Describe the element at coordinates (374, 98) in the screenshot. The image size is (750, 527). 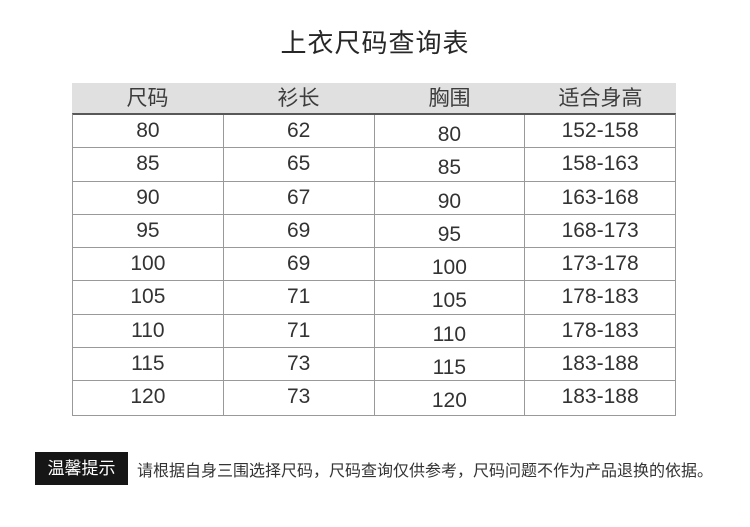
I see `table-header-row: 尺码 衫长 胸围 适合身高` at that location.